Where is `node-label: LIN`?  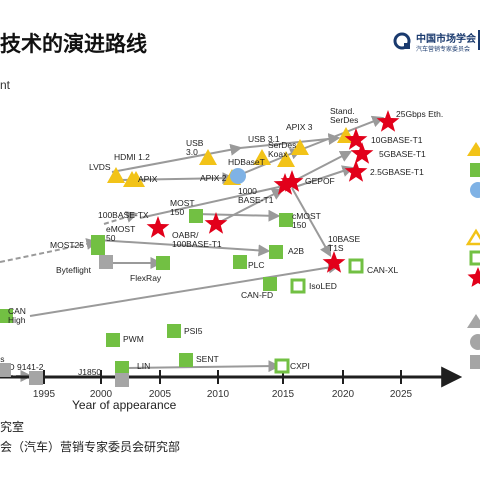 node-label: LIN is located at coordinates (143, 366).